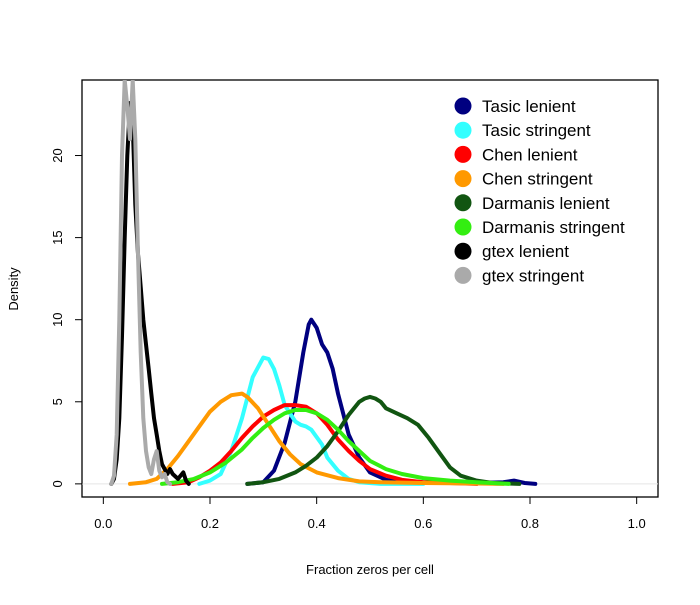  I want to click on x-tick-label: 0.8, so click(530, 523).